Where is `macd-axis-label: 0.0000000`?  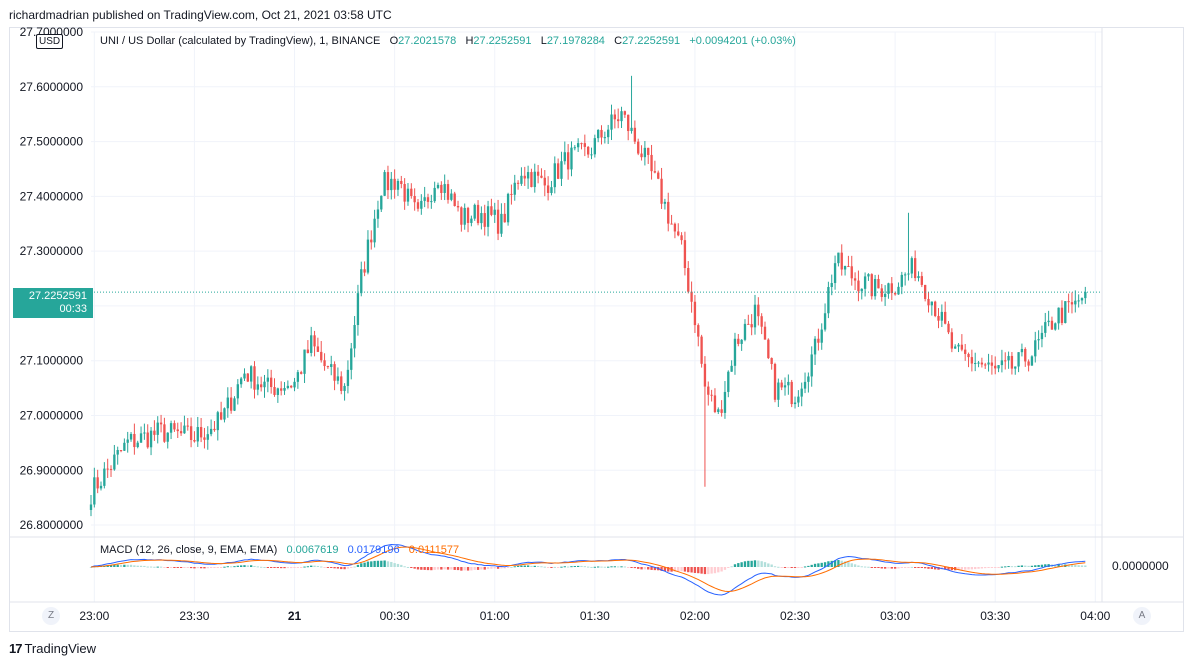
macd-axis-label: 0.0000000 is located at coordinates (1140, 566).